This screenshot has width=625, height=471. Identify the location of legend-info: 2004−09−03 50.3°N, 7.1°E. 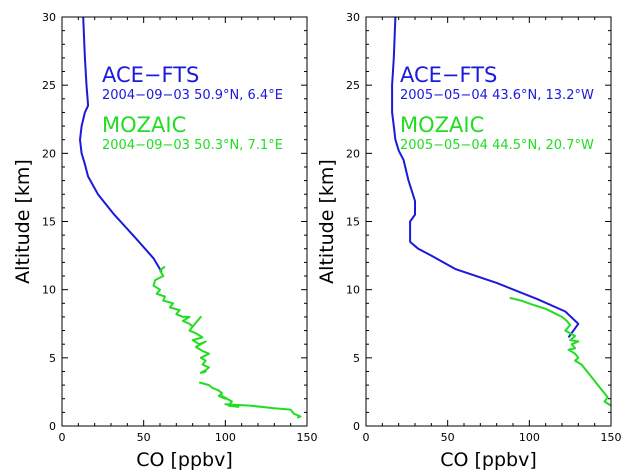
(192, 145).